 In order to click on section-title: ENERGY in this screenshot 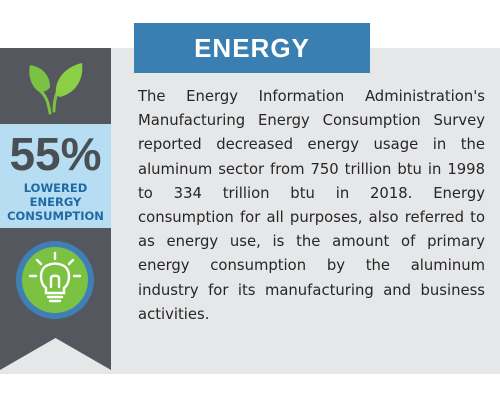, I will do `click(252, 48)`.